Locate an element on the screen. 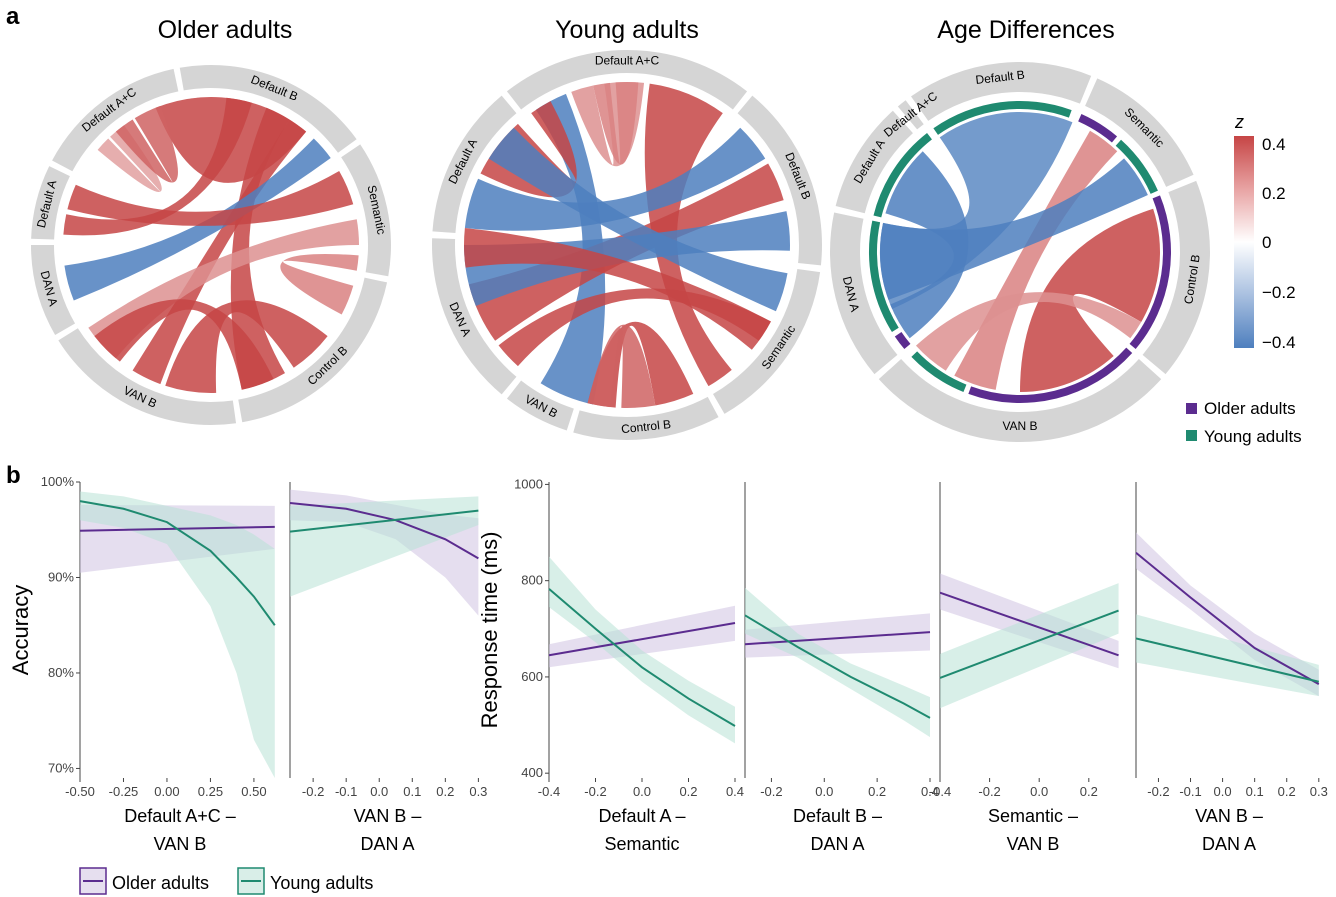  chord-title: Young adults is located at coordinates (627, 30).